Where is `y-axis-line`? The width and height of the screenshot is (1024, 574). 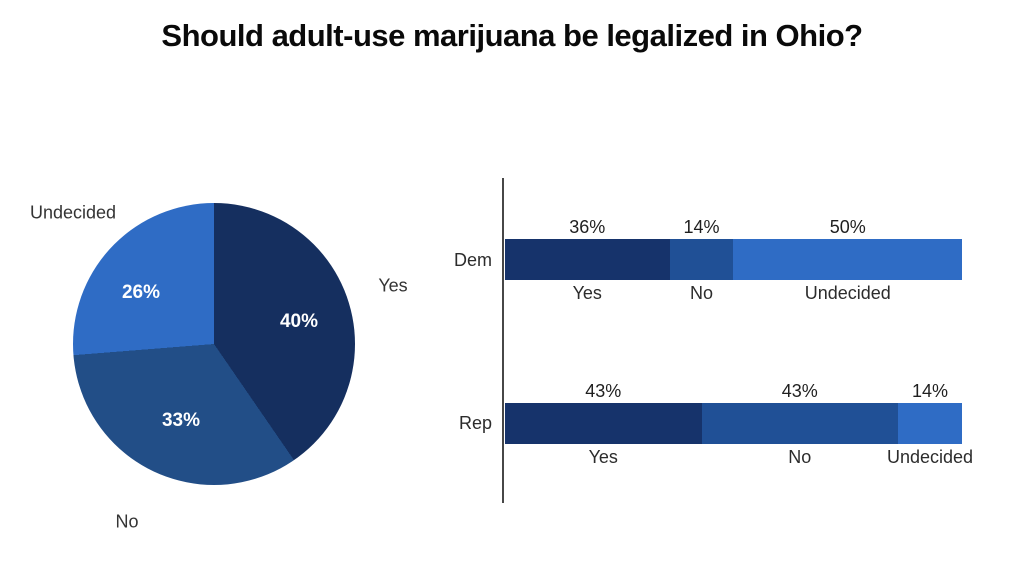 y-axis-line is located at coordinates (503, 340).